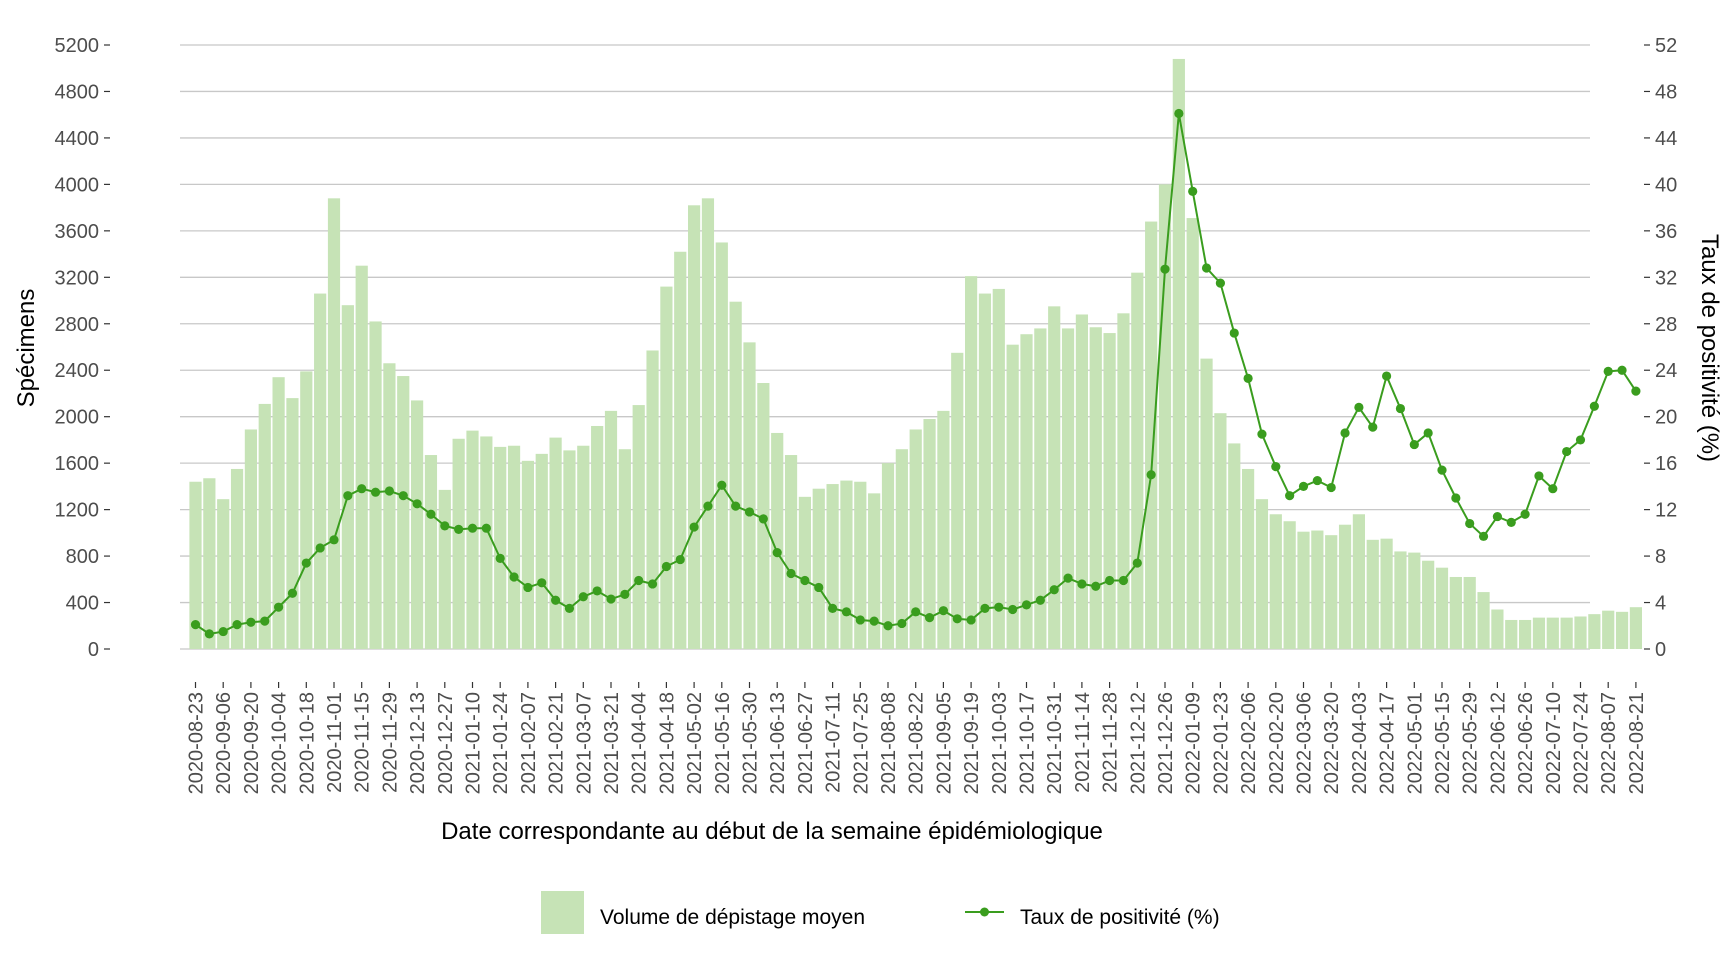 The image size is (1728, 960). Describe the element at coordinates (806, 743) in the screenshot. I see `x-tick-label: 2021-06-27` at that location.